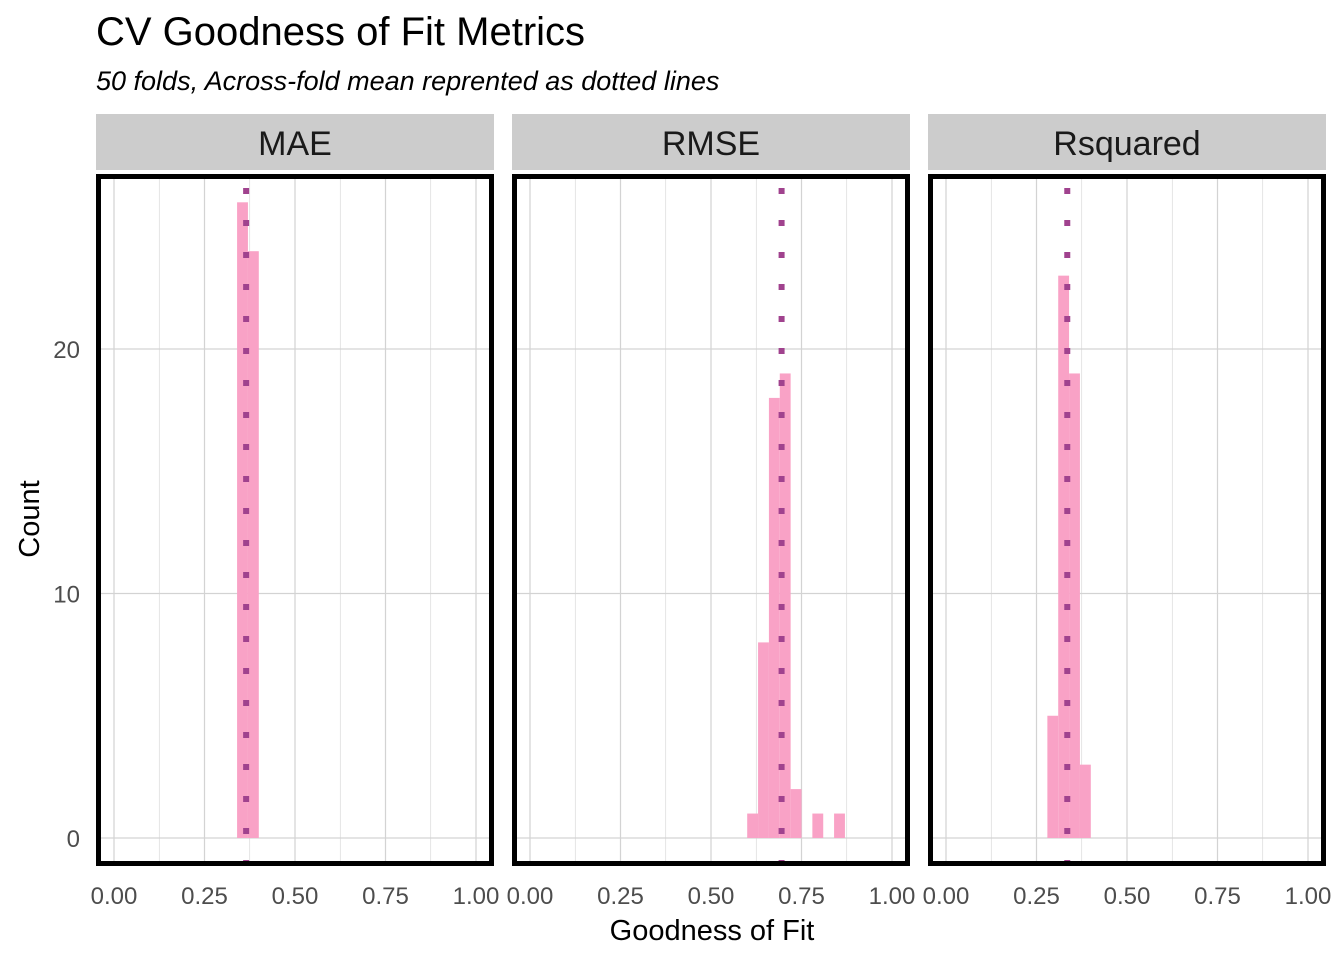 This screenshot has height=960, width=1344. Describe the element at coordinates (946, 896) in the screenshot. I see `x-tick-label-rsquared-0: 0.00` at that location.